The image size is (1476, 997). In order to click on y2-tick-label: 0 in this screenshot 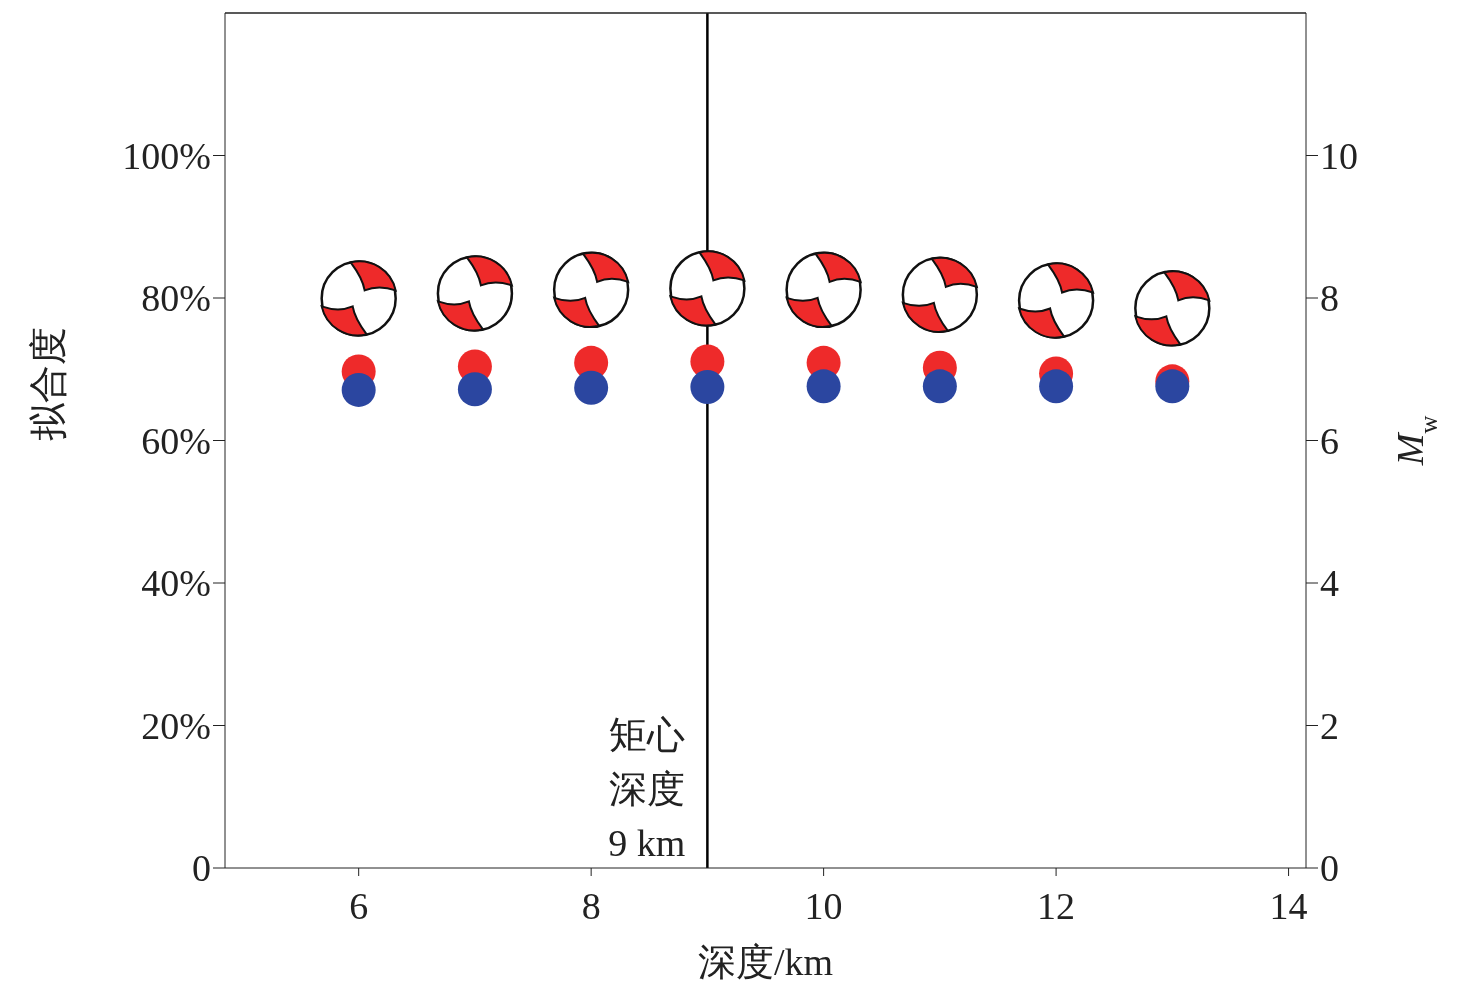, I will do `click(1329, 868)`.